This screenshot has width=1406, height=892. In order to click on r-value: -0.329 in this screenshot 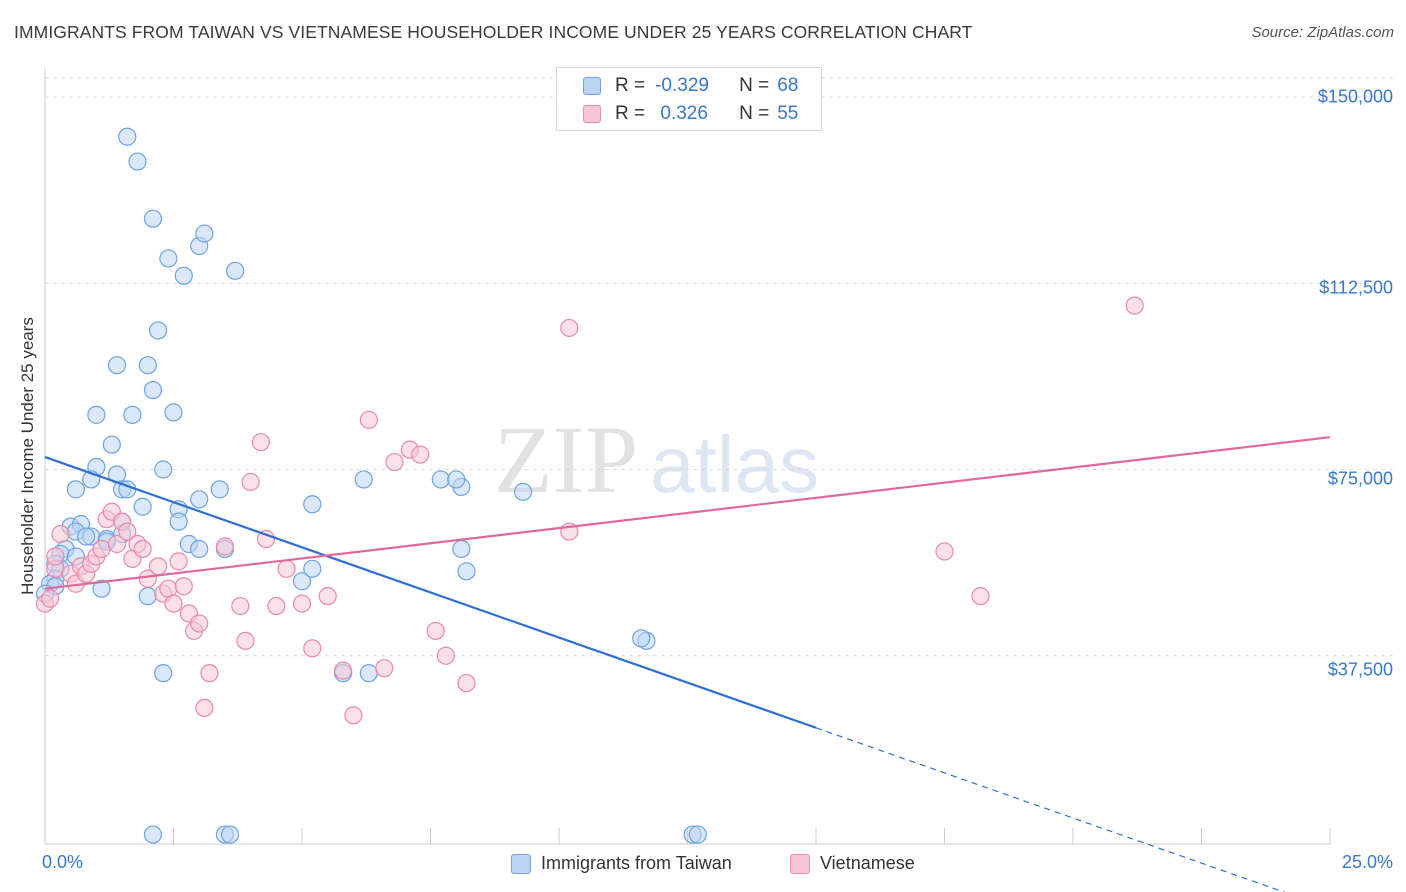, I will do `click(682, 85)`.